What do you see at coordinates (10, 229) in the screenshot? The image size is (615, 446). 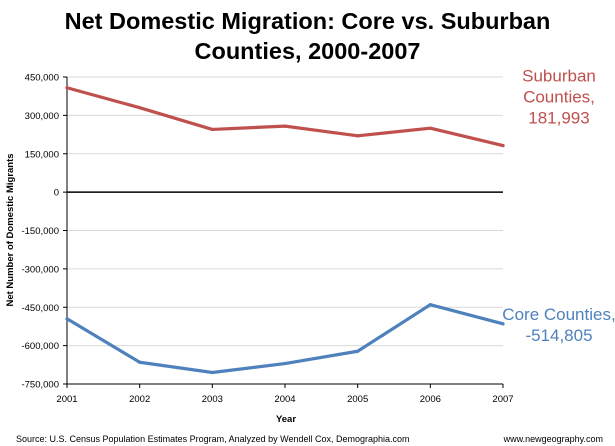 I see `y-axis-title: Net Number of Domestic Migrants` at bounding box center [10, 229].